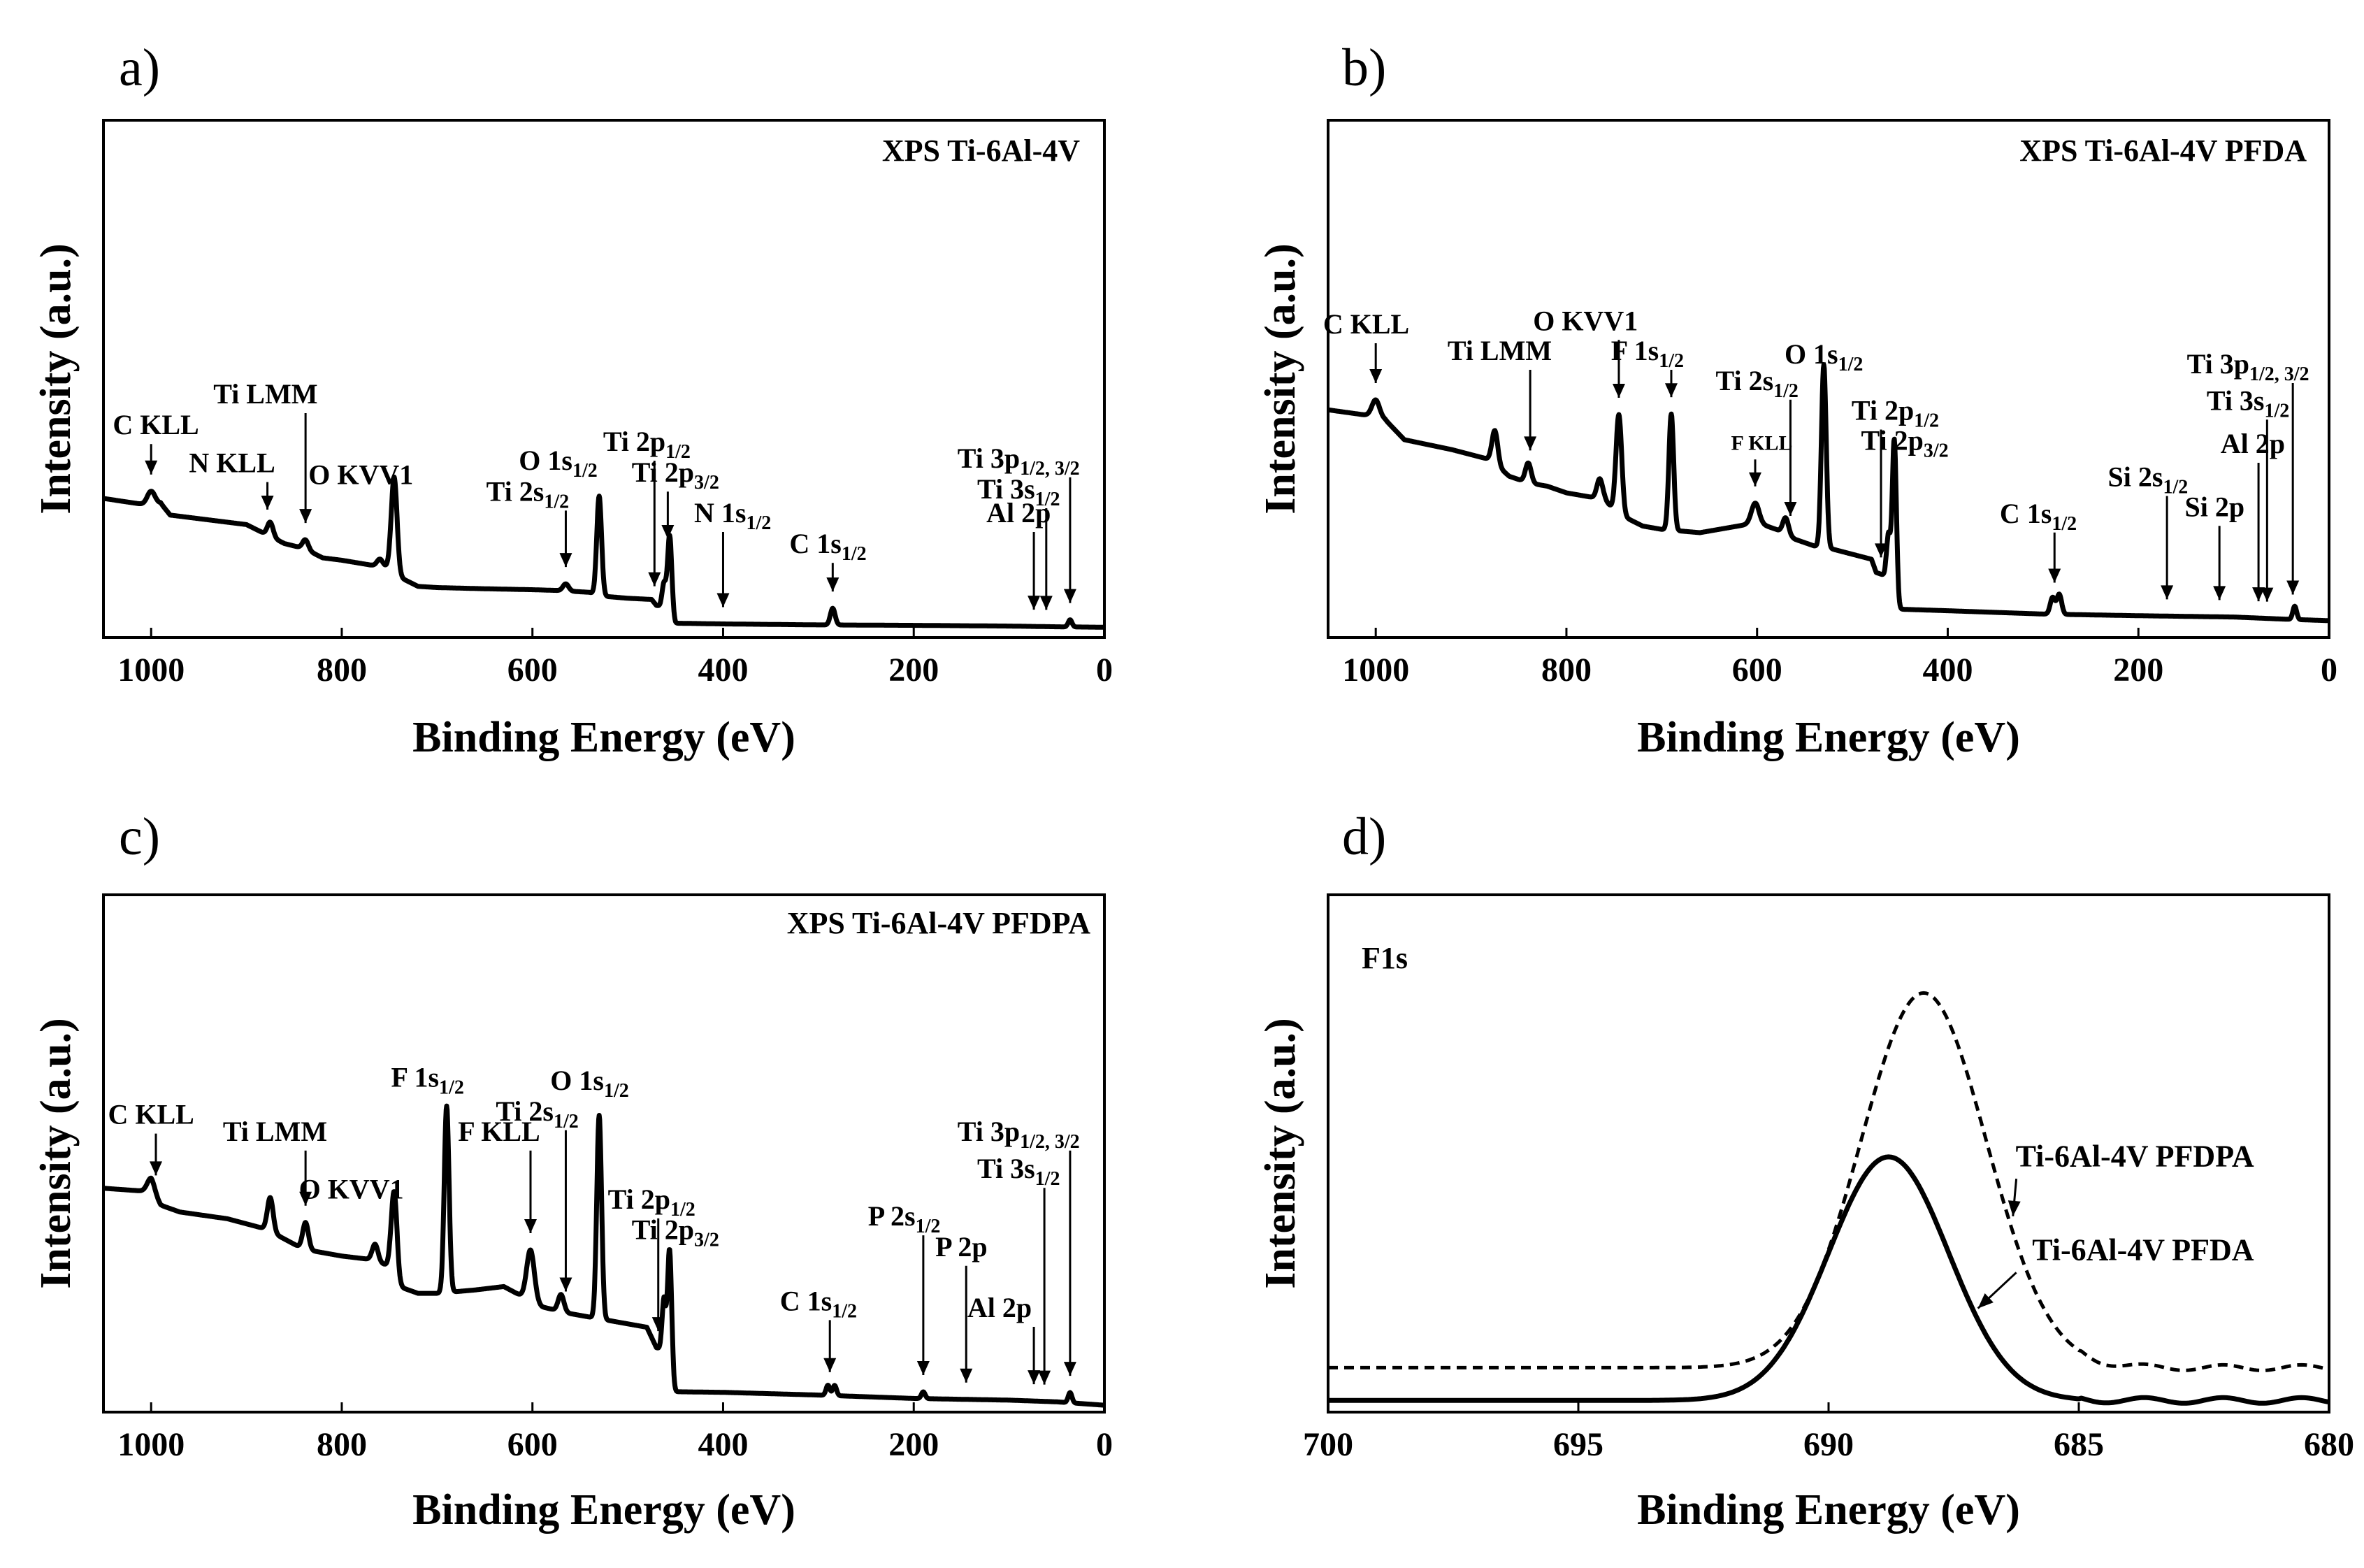  I want to click on plot-frame-c, so click(604, 1153).